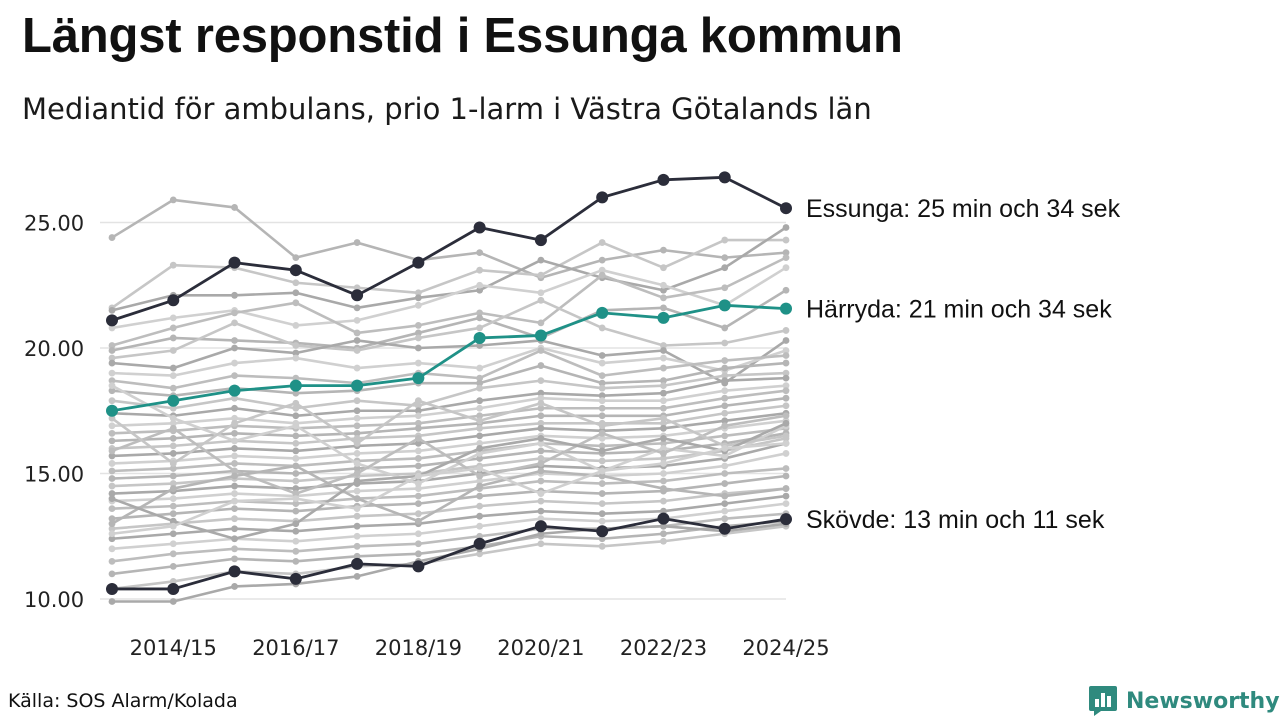  What do you see at coordinates (462, 36) in the screenshot?
I see `chart-title: Längst responstid i Essunga kommun` at bounding box center [462, 36].